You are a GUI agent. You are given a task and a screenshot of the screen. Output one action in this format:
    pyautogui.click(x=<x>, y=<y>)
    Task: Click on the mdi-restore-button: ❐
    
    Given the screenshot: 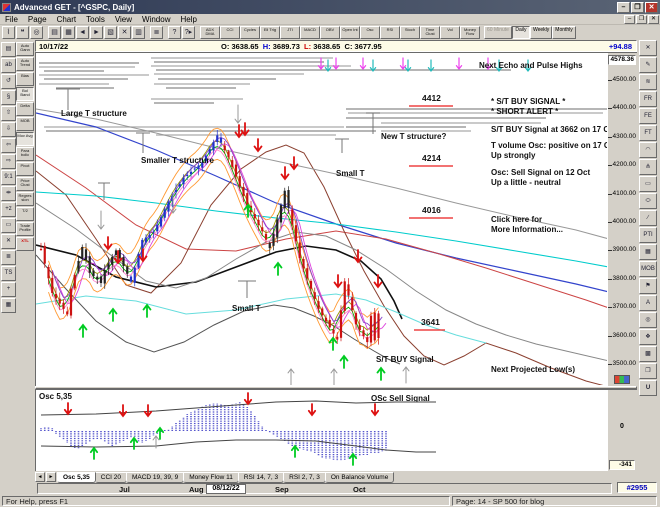 What is the action you would take?
    pyautogui.click(x=641, y=19)
    